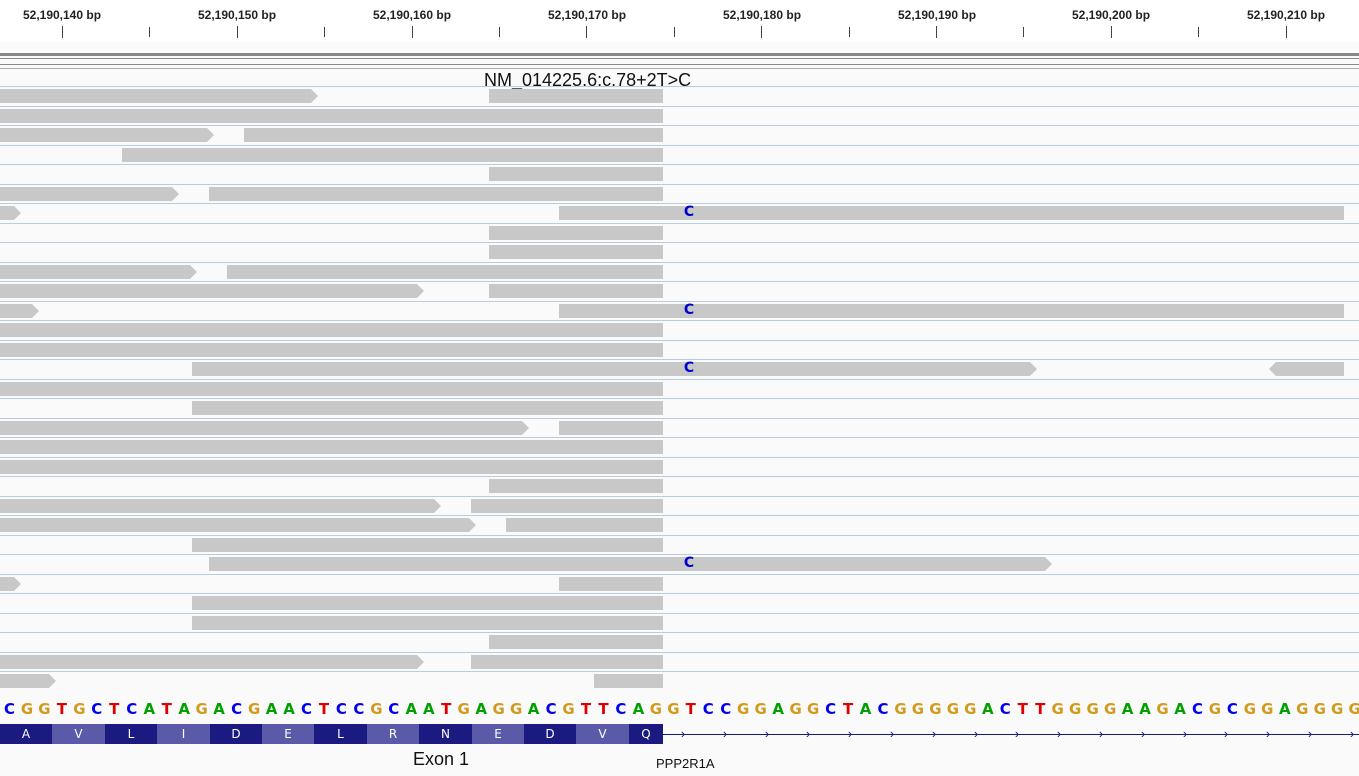  What do you see at coordinates (393, 734) in the screenshot?
I see `amino-acid-codon: R` at bounding box center [393, 734].